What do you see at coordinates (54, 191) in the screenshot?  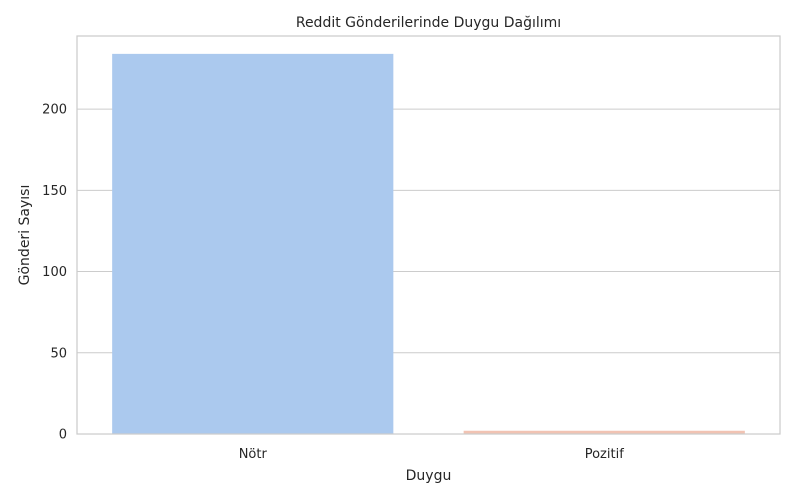 I see `y-tick-label: 150` at bounding box center [54, 191].